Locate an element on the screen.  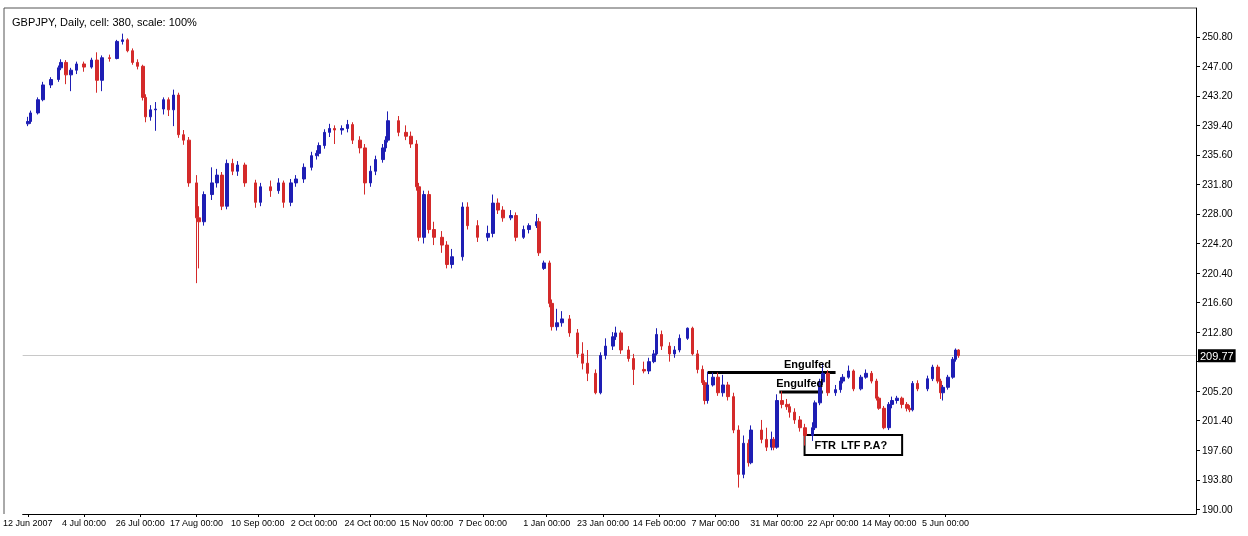
y-tick-label: 247.00 is located at coordinates (1218, 66).